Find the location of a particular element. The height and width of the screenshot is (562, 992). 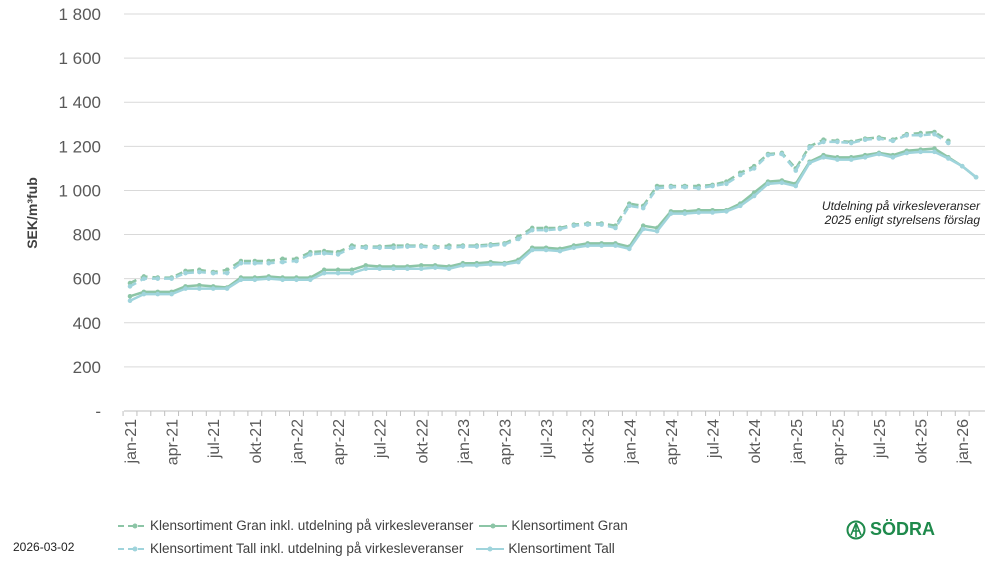

y-axis-label: SEK/m³fub is located at coordinates (32, 213).